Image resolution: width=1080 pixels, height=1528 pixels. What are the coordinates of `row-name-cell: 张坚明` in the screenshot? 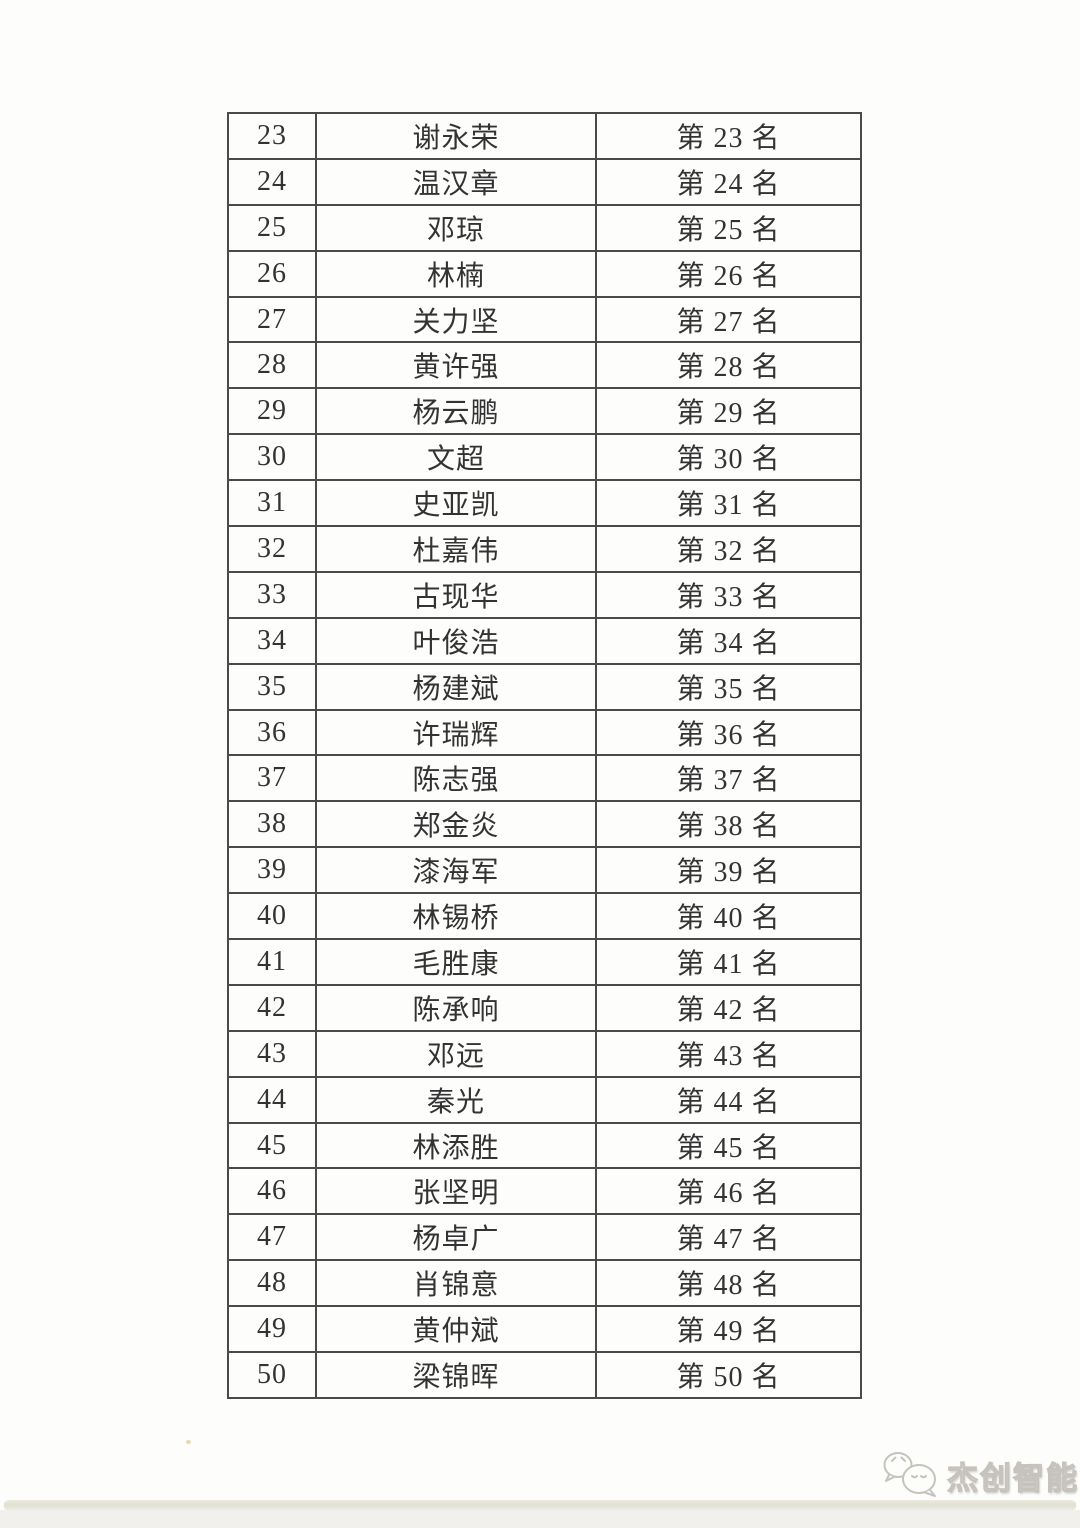 It's located at (456, 1191).